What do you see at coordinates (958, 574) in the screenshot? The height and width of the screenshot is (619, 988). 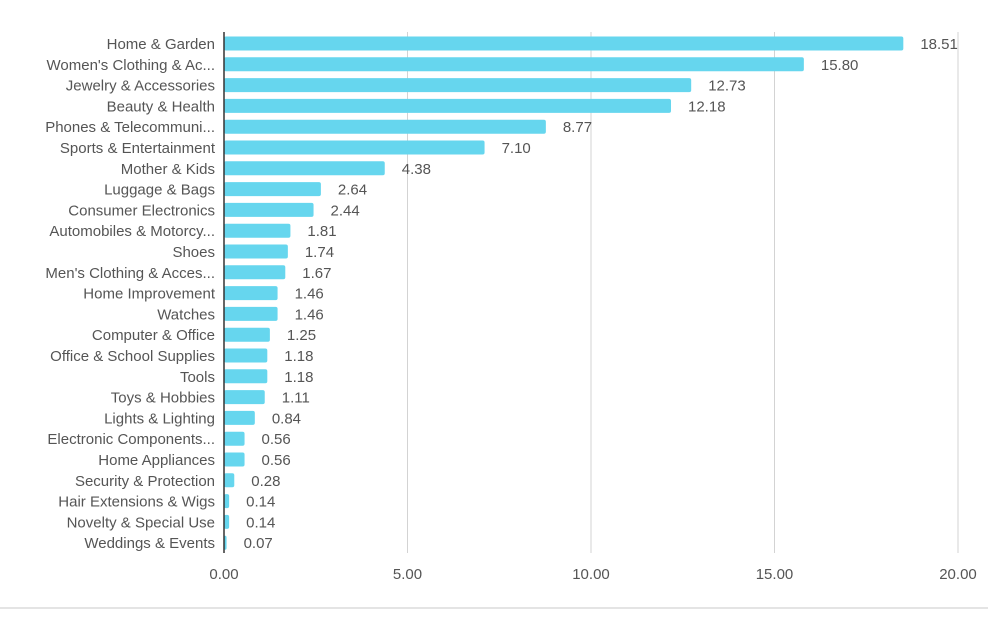 I see `x-tick-label: 20.00` at bounding box center [958, 574].